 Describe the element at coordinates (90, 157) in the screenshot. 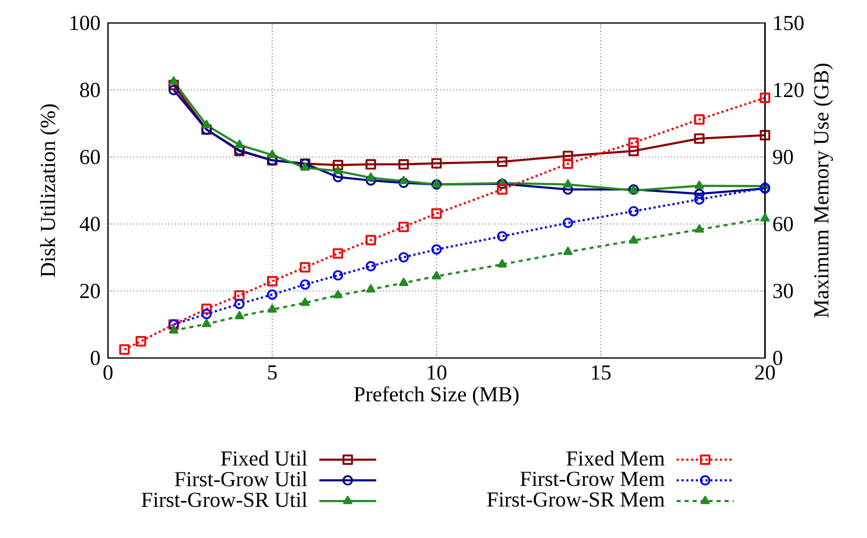

I see `y-tick-label: 60` at that location.